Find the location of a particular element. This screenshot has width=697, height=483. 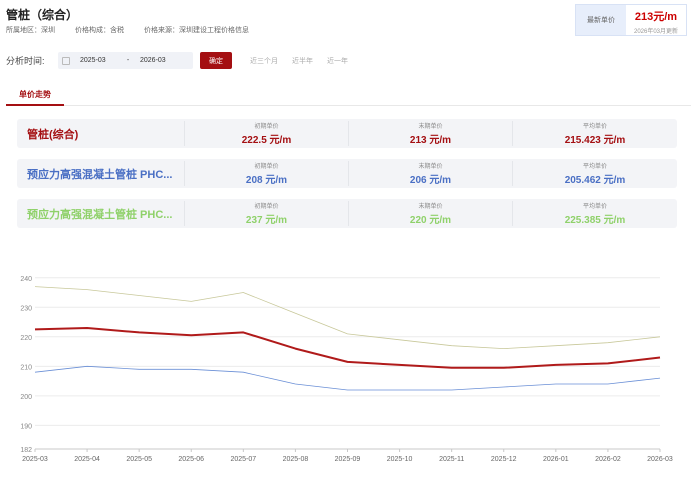

page-title: 管桩（综合） is located at coordinates (42, 15).